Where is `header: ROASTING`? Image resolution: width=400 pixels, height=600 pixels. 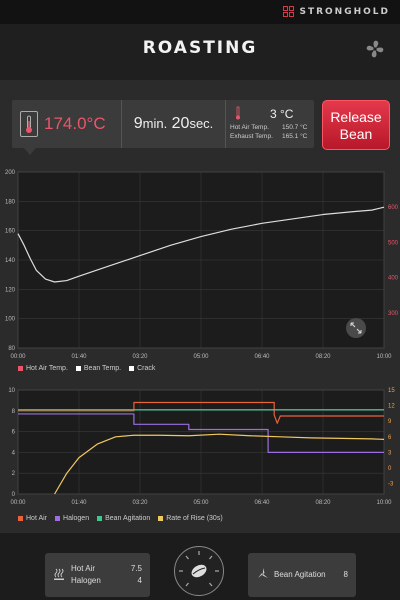 header: ROASTING is located at coordinates (200, 52).